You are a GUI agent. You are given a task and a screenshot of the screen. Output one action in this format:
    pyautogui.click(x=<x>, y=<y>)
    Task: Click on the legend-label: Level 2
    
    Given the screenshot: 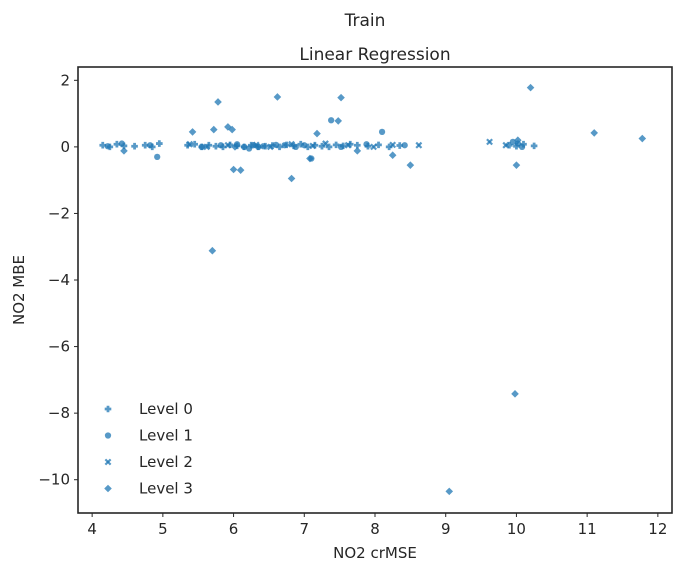 What is the action you would take?
    pyautogui.click(x=166, y=462)
    